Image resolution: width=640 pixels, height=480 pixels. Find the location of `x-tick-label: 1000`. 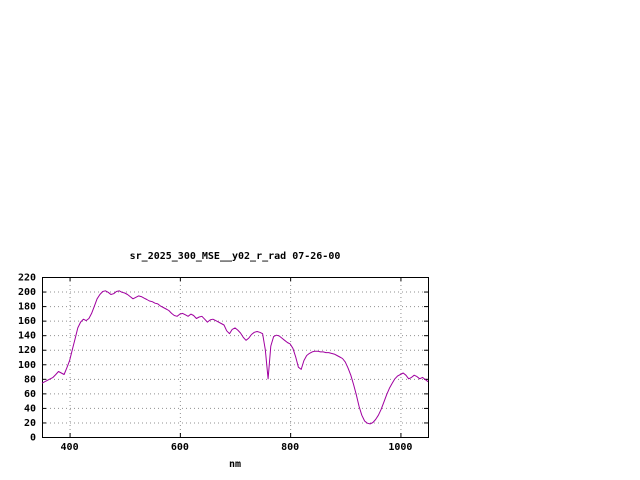

x-tick-label: 1000 is located at coordinates (400, 447).